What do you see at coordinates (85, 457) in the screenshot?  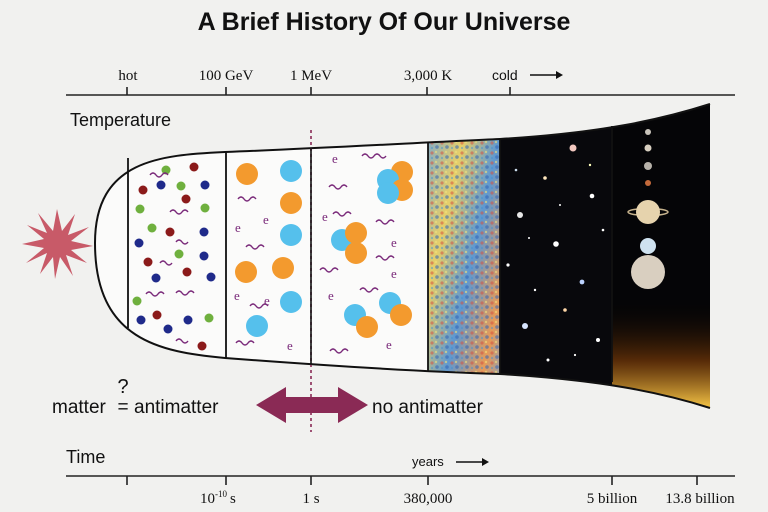 I see `time-axis-label: Time` at bounding box center [85, 457].